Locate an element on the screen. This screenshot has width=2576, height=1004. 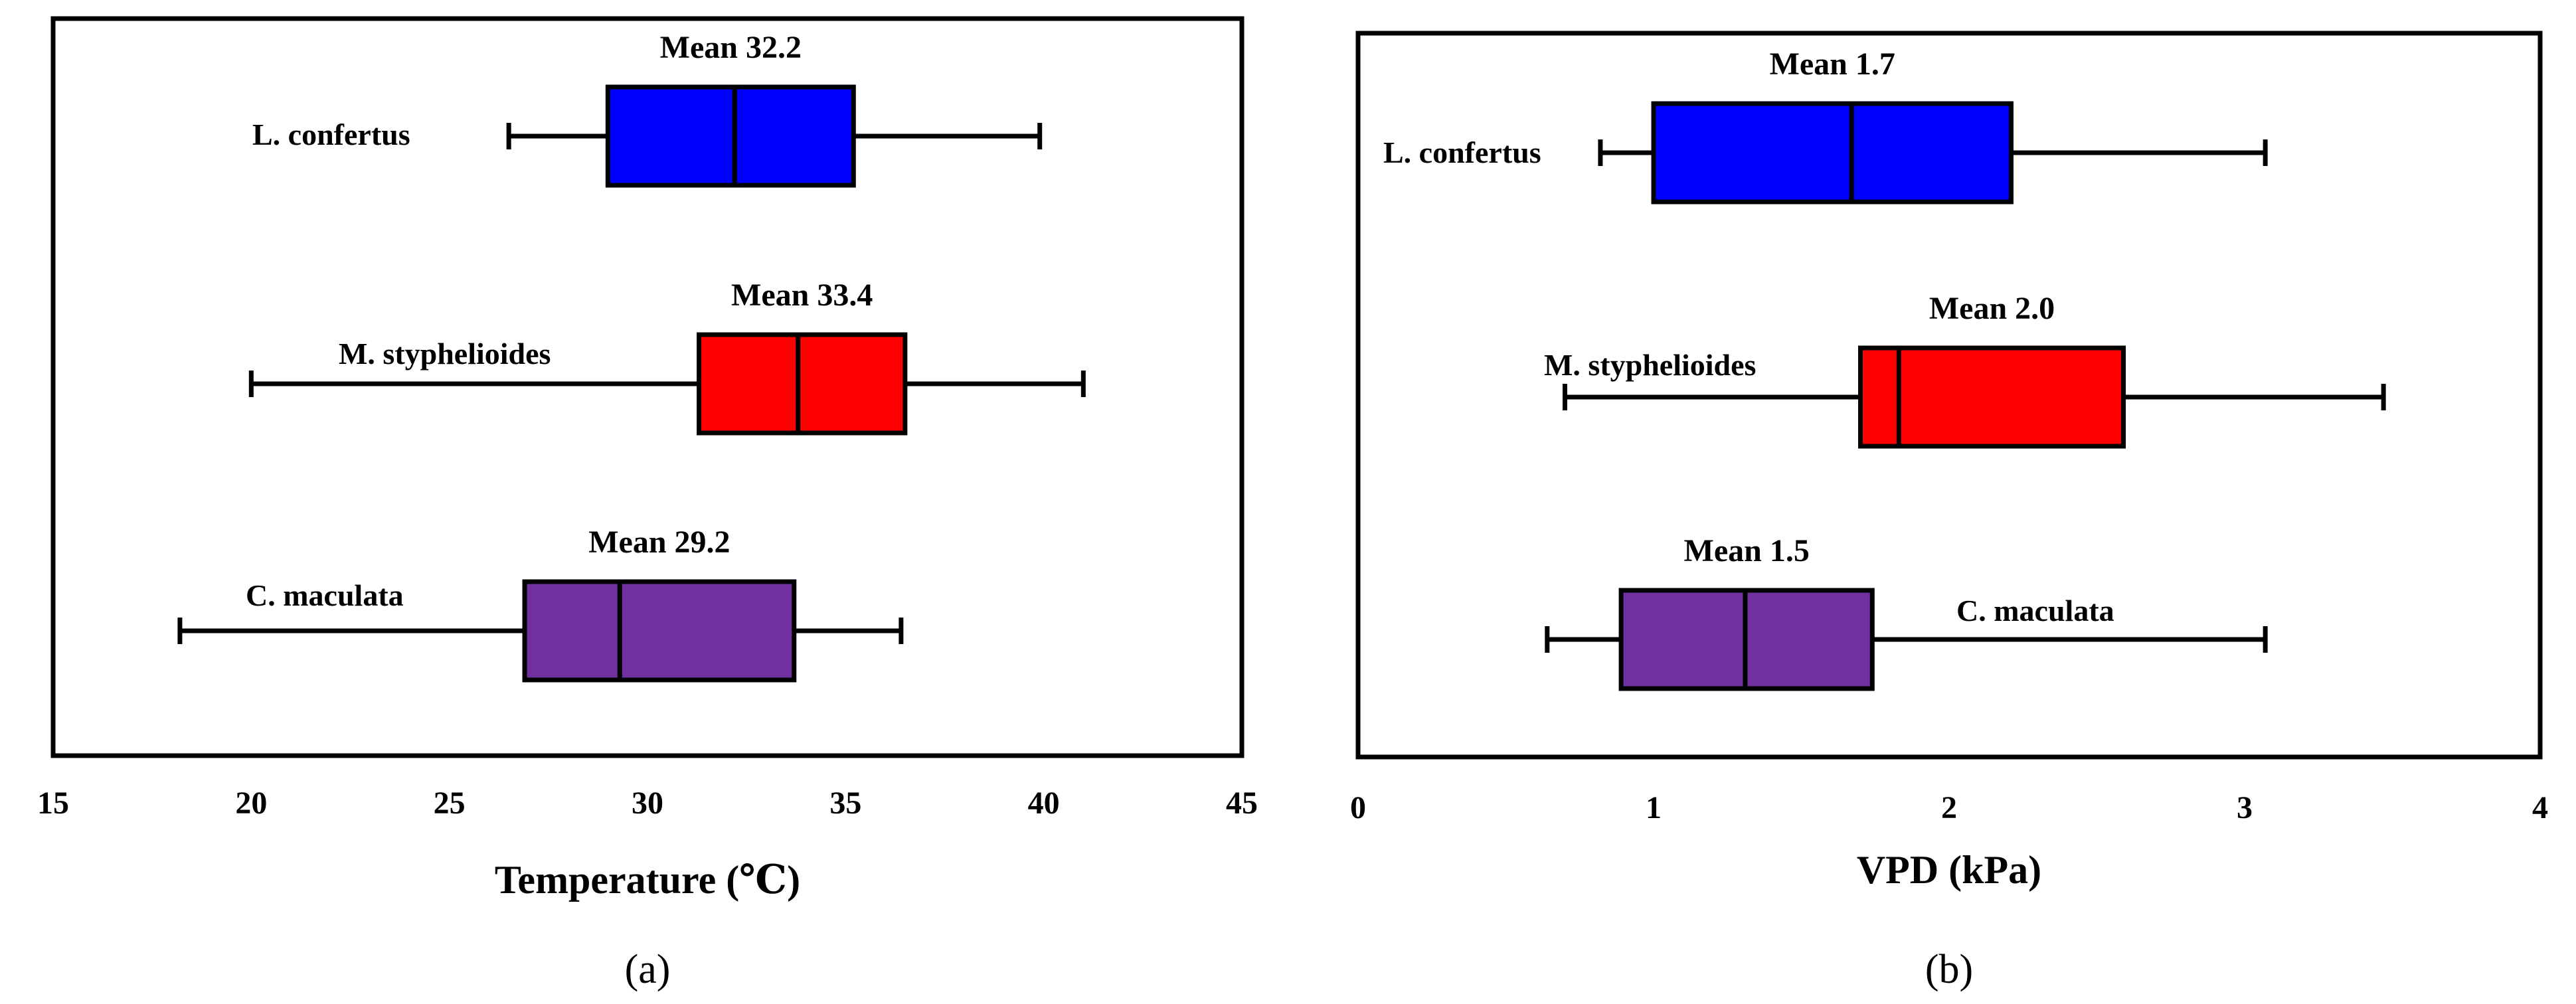
mean-label: Mean 33.4 is located at coordinates (802, 295).